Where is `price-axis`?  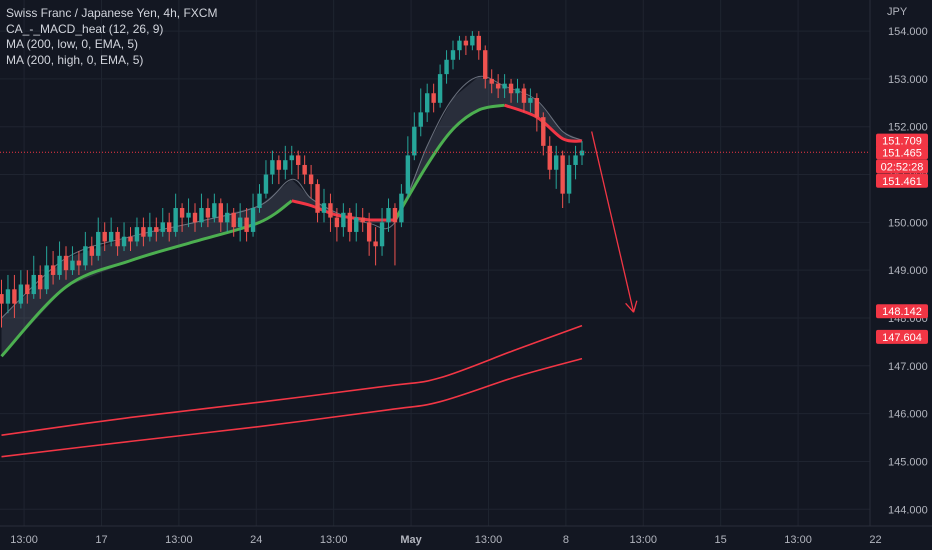 price-axis is located at coordinates (901, 263).